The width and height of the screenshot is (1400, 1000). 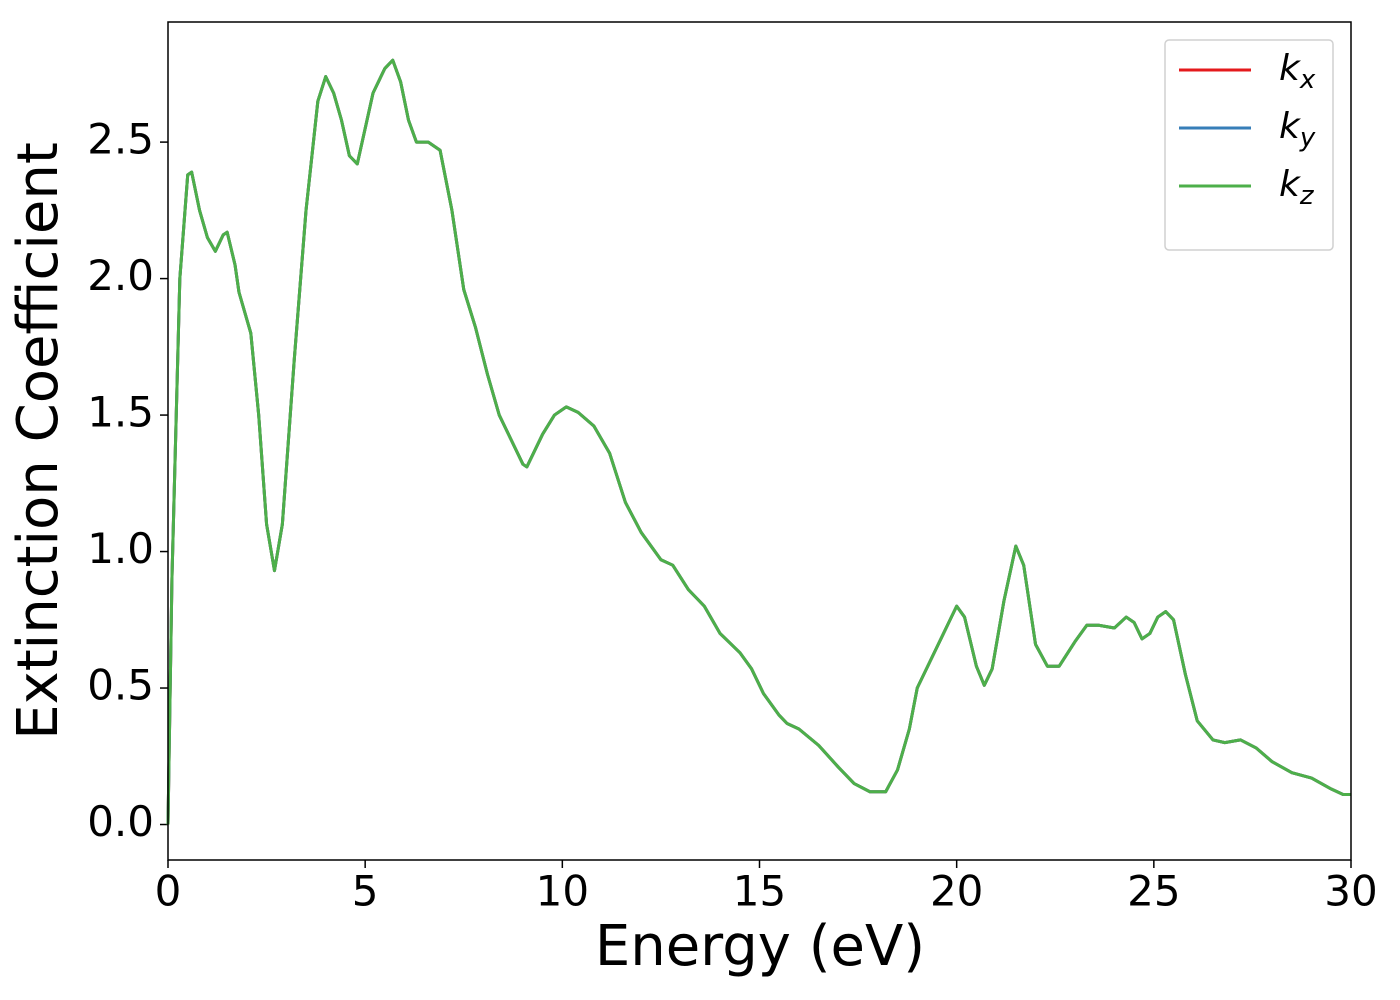 What do you see at coordinates (120, 548) in the screenshot?
I see `y-tick-label: 1.0` at bounding box center [120, 548].